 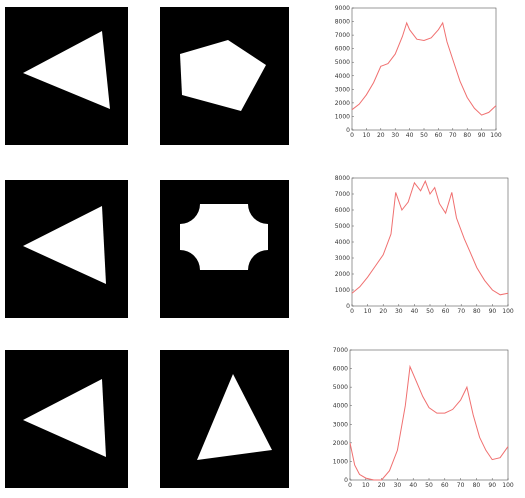 What do you see at coordinates (342, 8) in the screenshot?
I see `y-tick-label: 9000` at bounding box center [342, 8].